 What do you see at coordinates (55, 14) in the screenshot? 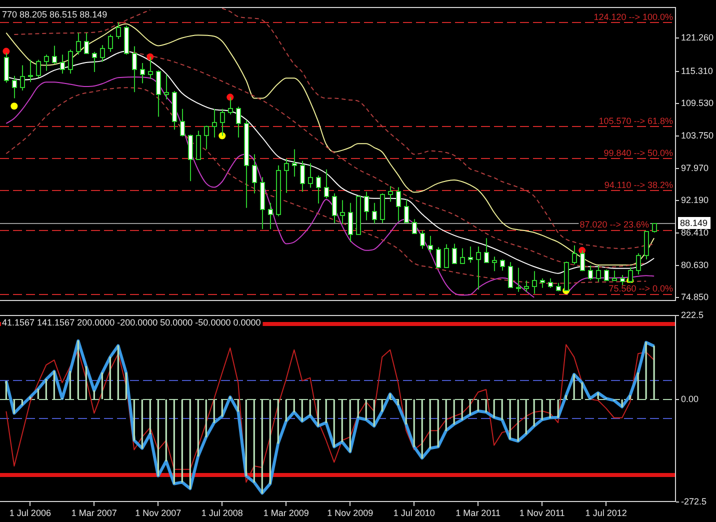
I see `annotation: 770 88.205 86.515 88.149` at bounding box center [55, 14].